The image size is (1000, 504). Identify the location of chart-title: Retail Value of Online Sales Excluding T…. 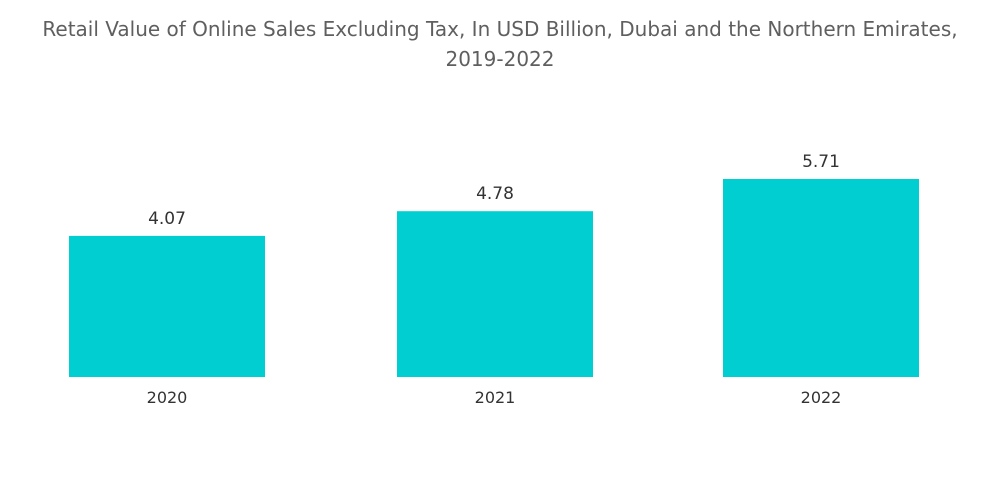
(500, 44).